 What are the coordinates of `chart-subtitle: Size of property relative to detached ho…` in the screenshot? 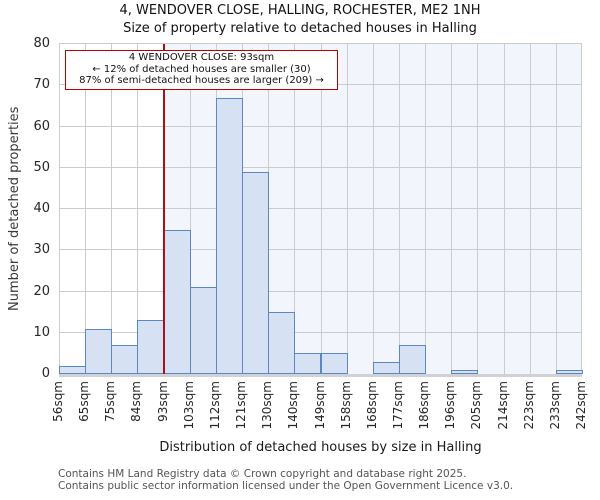 It's located at (300, 28).